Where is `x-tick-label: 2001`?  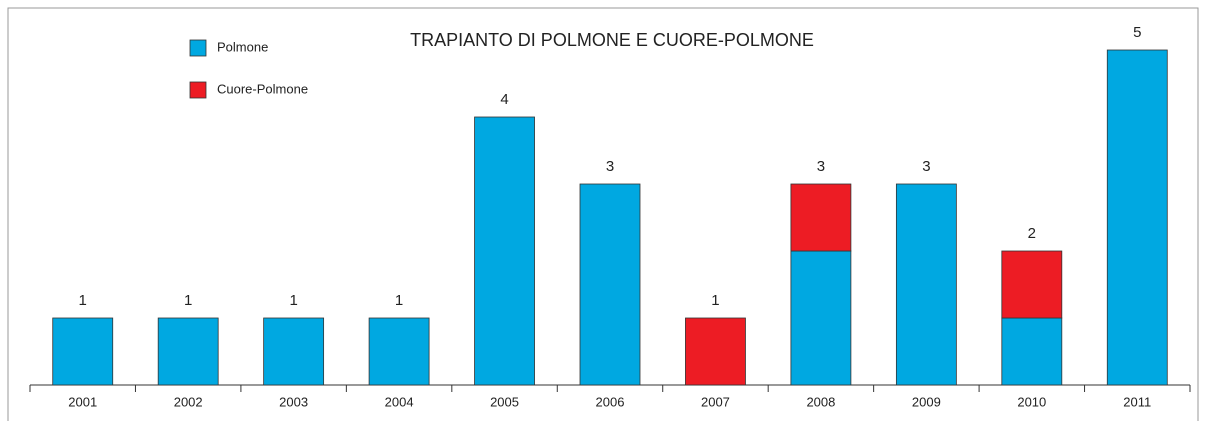
x-tick-label: 2001 is located at coordinates (82, 401).